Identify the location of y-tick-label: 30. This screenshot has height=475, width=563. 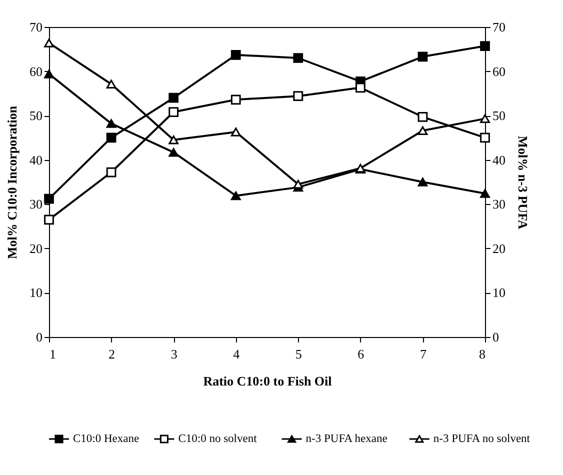
(36, 204).